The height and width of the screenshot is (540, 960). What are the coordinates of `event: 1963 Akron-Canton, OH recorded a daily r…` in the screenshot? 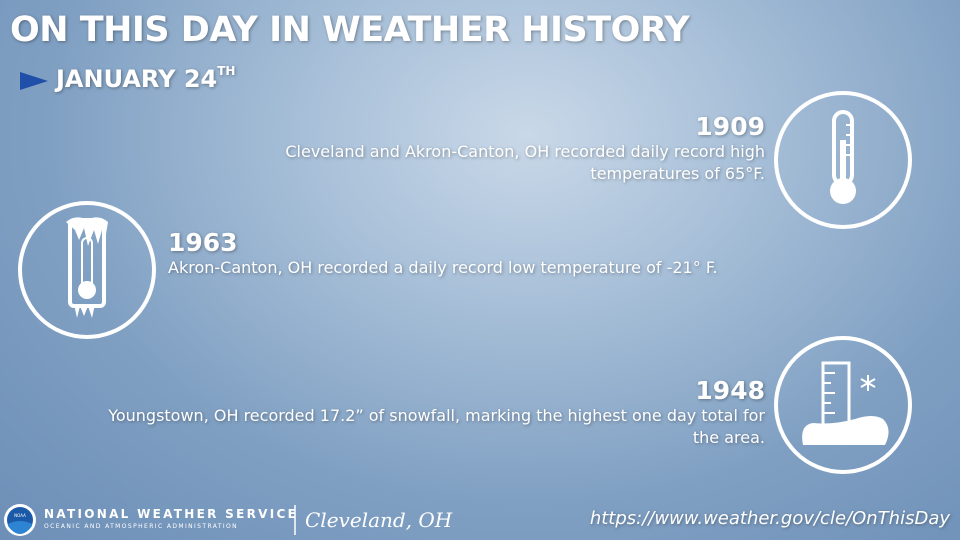 It's located at (473, 253).